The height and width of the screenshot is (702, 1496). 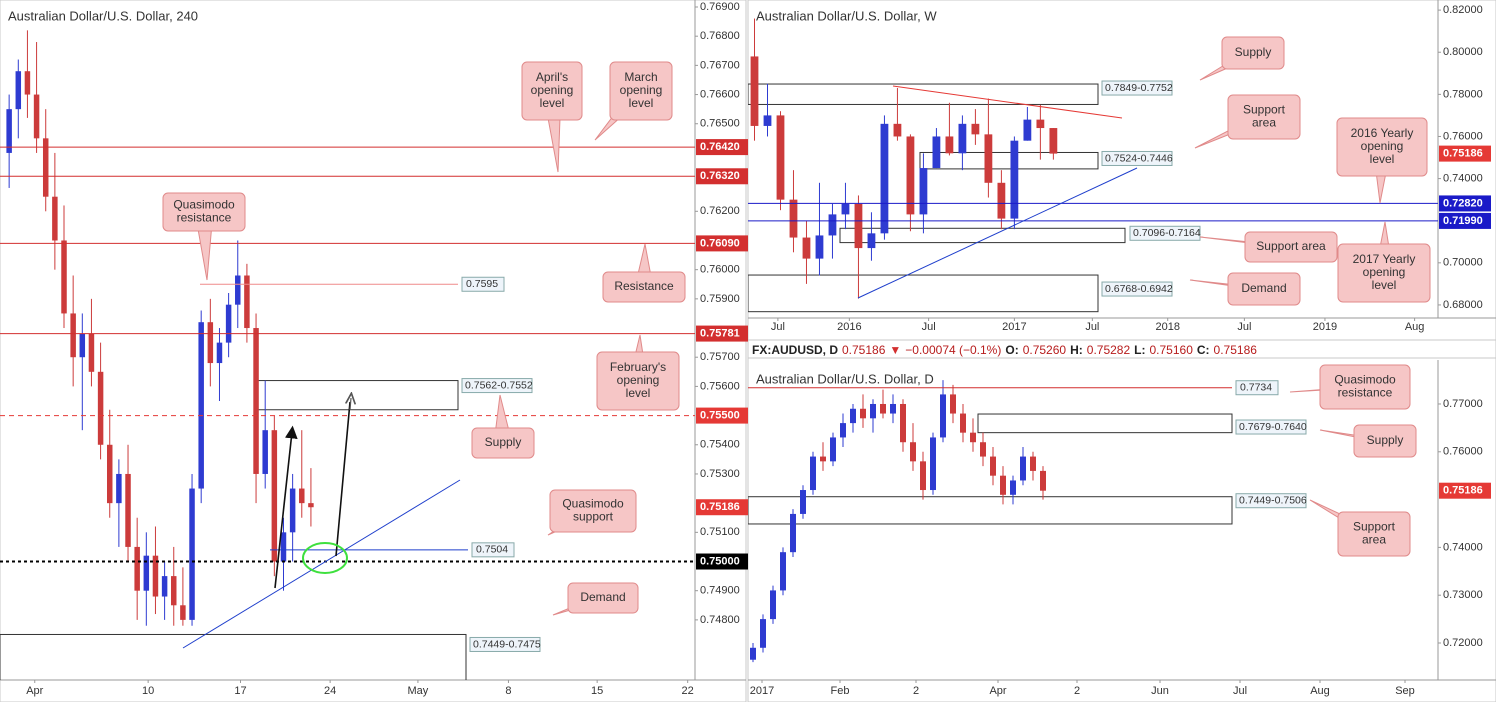 I want to click on x-tick-label: 10, so click(x=148, y=691).